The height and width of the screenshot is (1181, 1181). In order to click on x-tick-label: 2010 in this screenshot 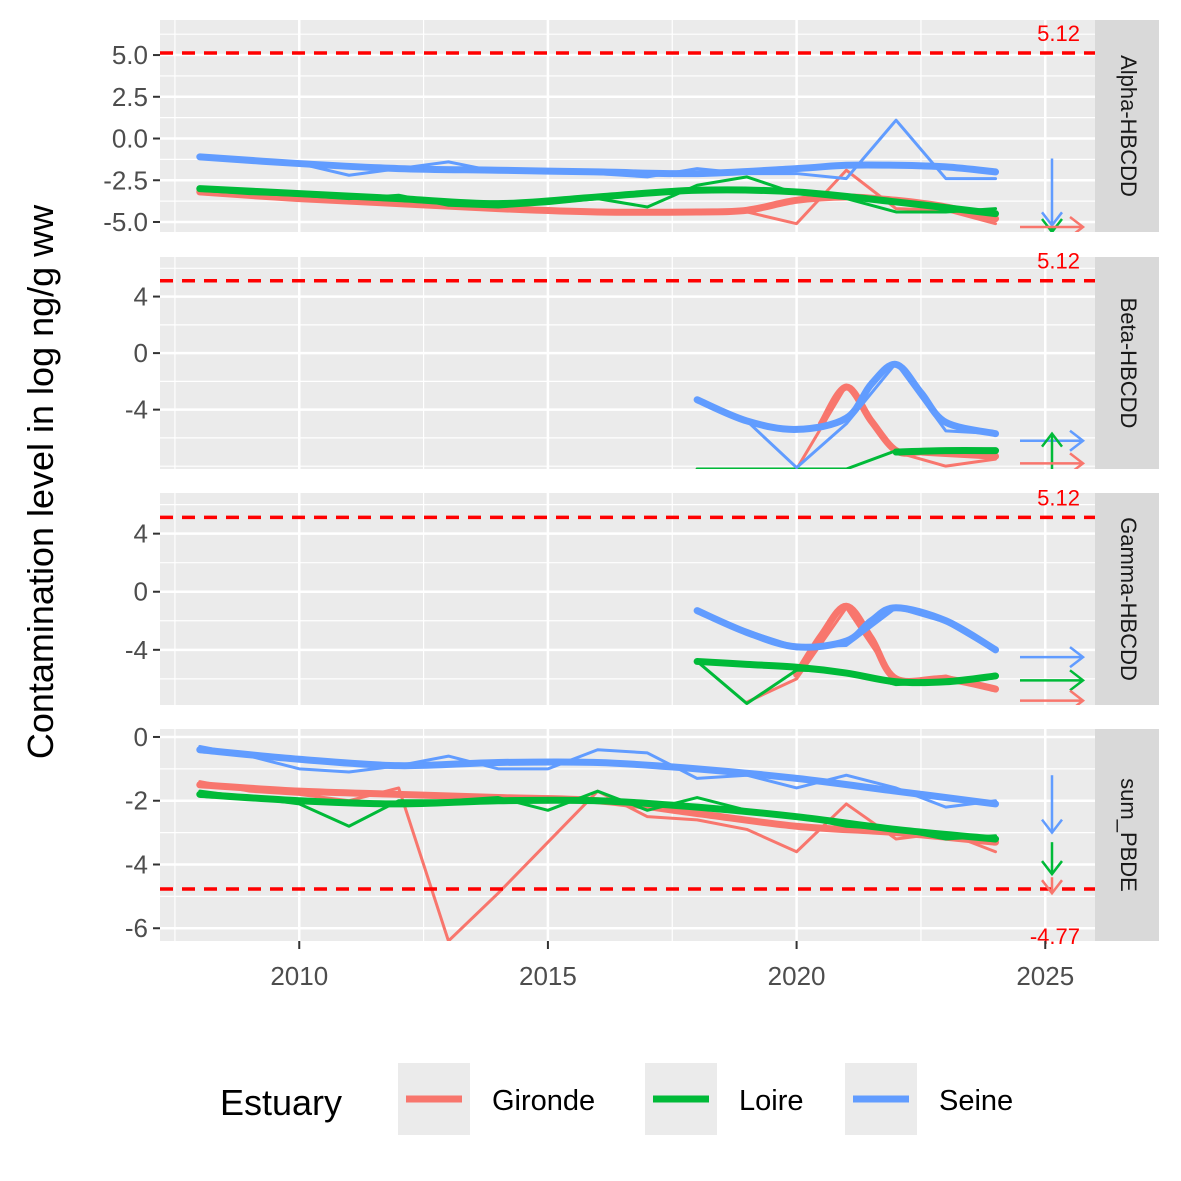, I will do `click(299, 976)`.